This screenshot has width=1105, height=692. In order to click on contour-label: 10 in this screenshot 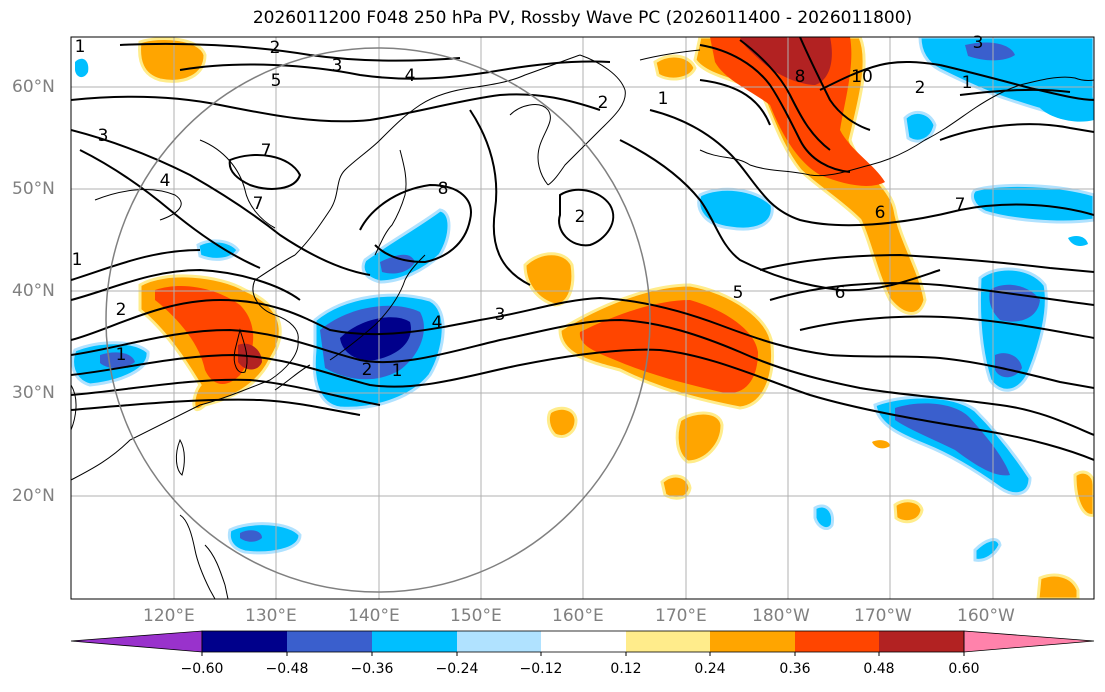, I will do `click(862, 77)`.